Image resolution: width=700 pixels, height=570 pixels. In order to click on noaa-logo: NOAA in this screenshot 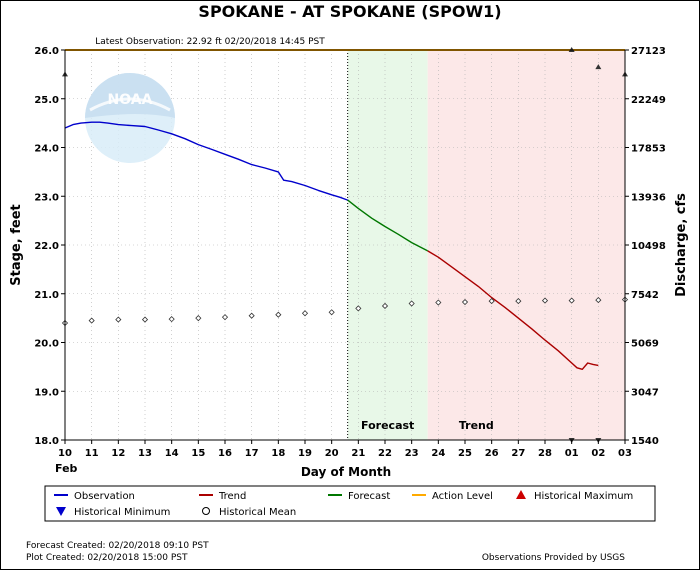, I will do `click(130, 118)`.